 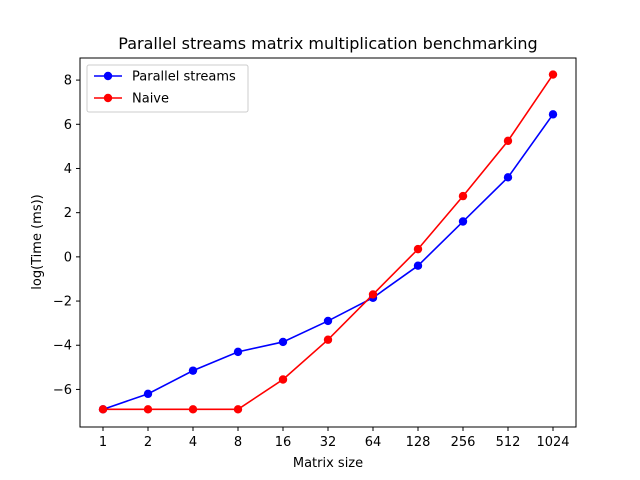 I want to click on legend: Parallel streams Naive, so click(x=167, y=88).